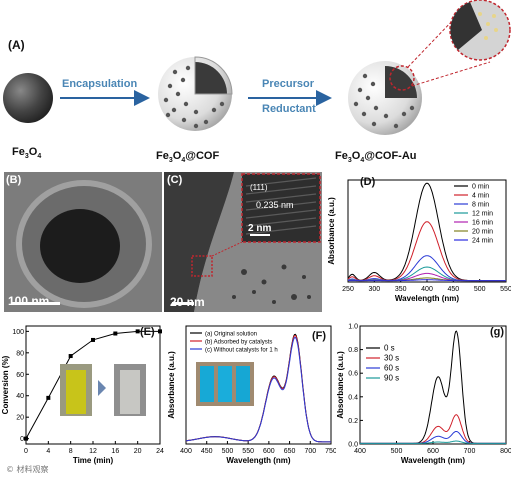  I want to click on fe3o4-cof-caption: Fe3O4@COF, so click(188, 157).